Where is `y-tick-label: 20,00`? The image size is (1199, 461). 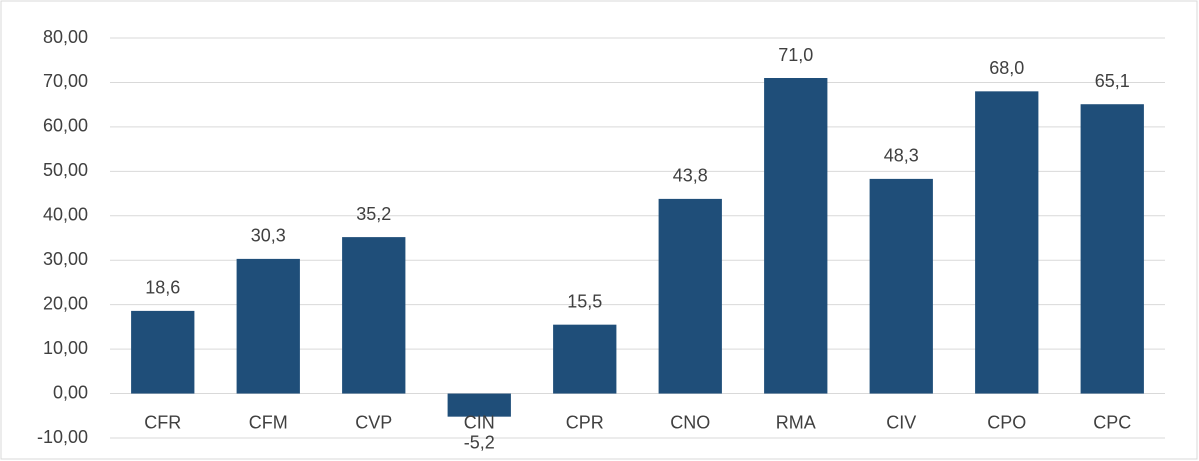 y-tick-label: 20,00 is located at coordinates (65, 303).